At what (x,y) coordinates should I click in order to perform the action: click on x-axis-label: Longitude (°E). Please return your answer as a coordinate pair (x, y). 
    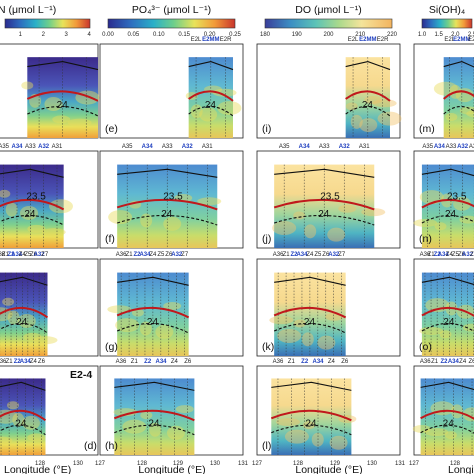
    Looking at the image, I should click on (461, 469).